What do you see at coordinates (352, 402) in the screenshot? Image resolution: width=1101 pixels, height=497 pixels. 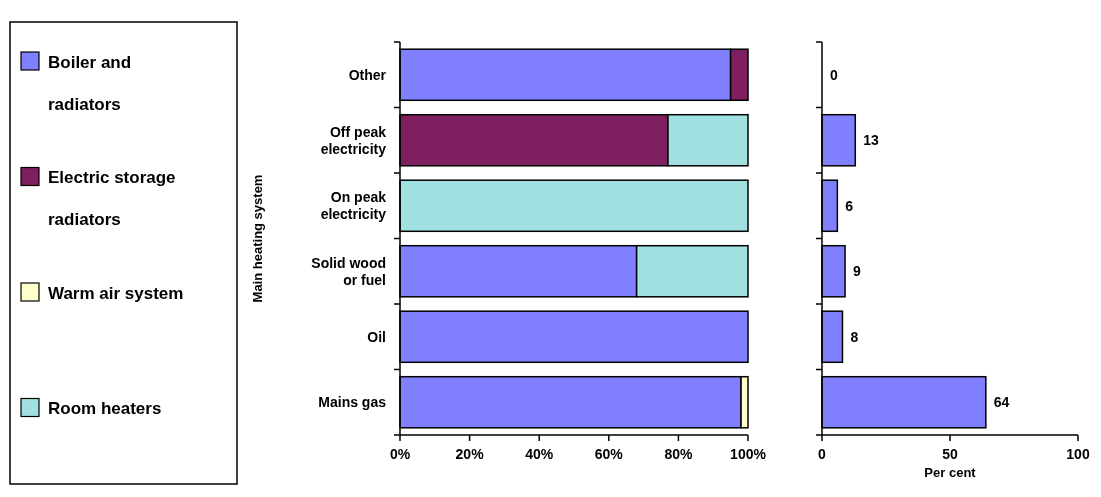 I see `y-tick-label: Mains gas` at bounding box center [352, 402].